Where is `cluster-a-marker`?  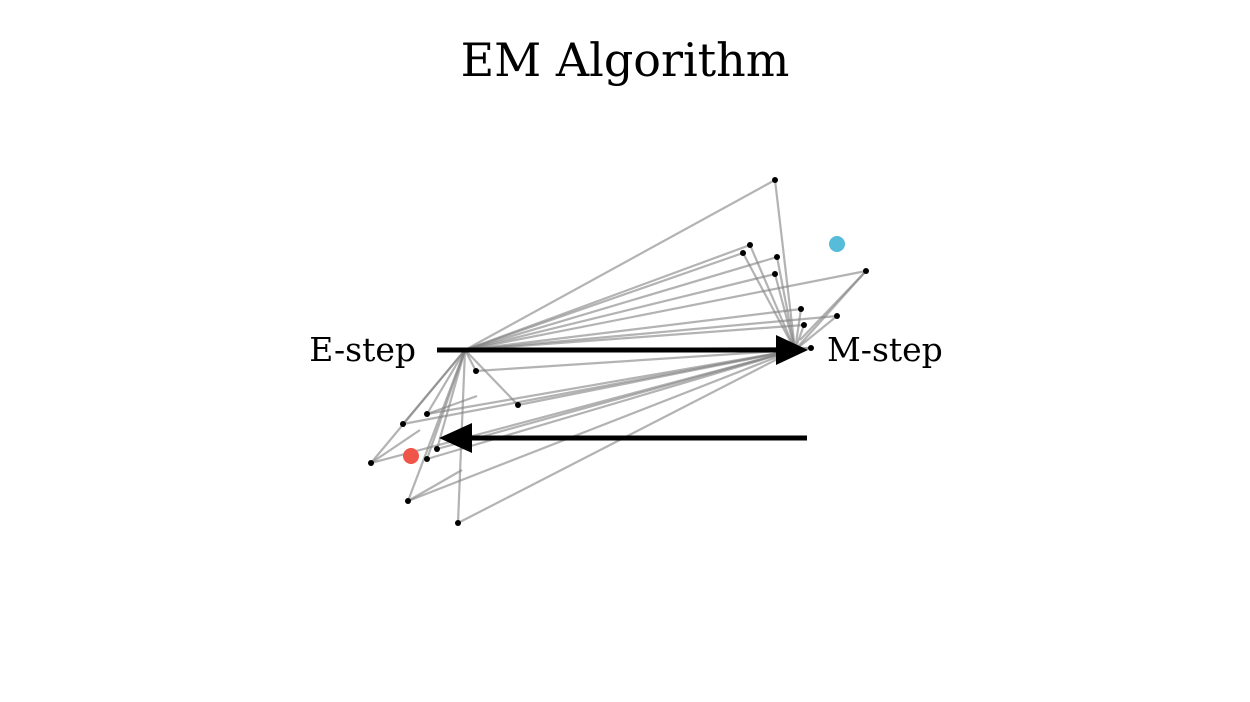 cluster-a-marker is located at coordinates (411, 456).